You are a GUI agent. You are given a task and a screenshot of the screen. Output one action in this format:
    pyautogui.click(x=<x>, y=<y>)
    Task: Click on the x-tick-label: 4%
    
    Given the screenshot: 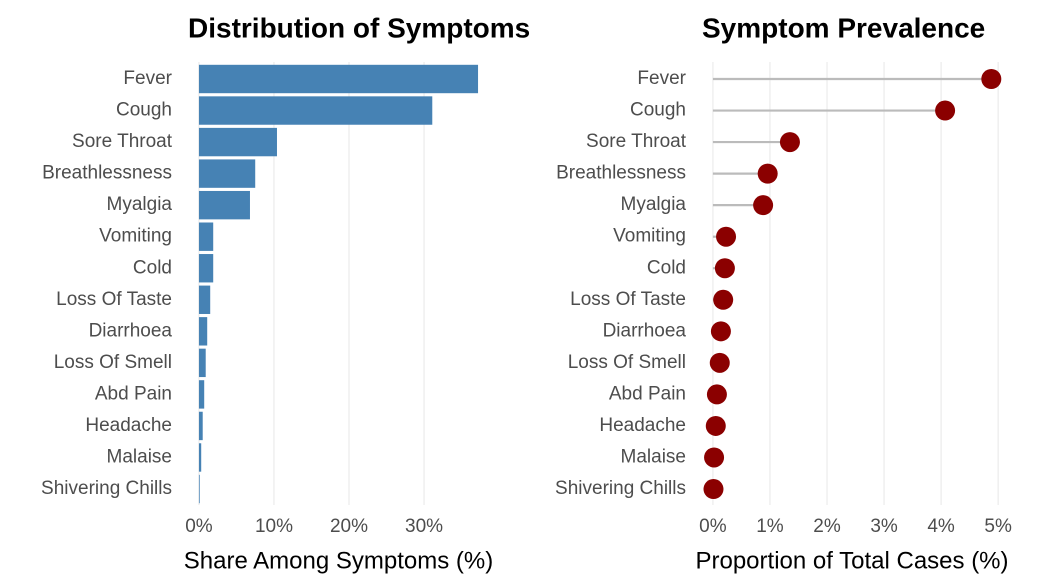 What is the action you would take?
    pyautogui.click(x=941, y=526)
    